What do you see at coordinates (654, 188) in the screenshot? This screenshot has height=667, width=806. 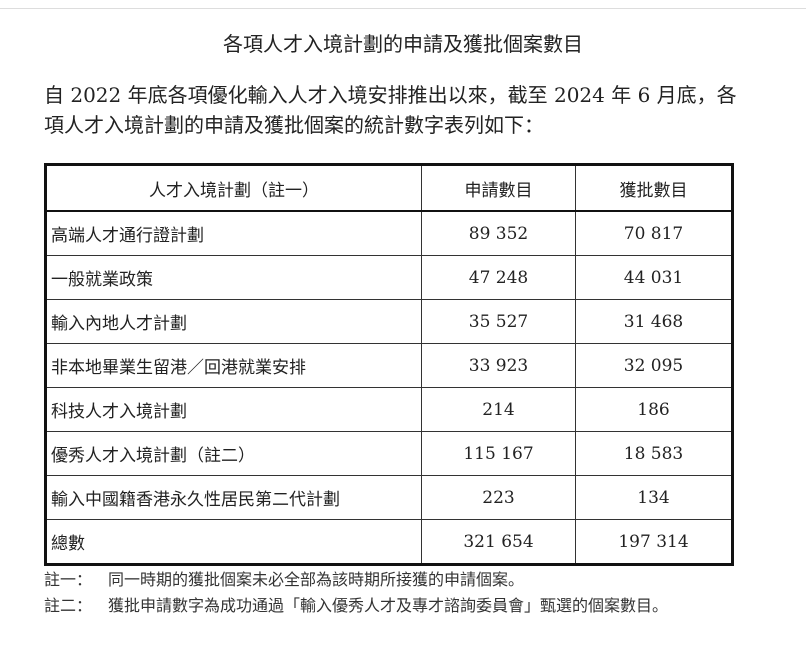 I see `header-approved: 獲批數目` at bounding box center [654, 188].